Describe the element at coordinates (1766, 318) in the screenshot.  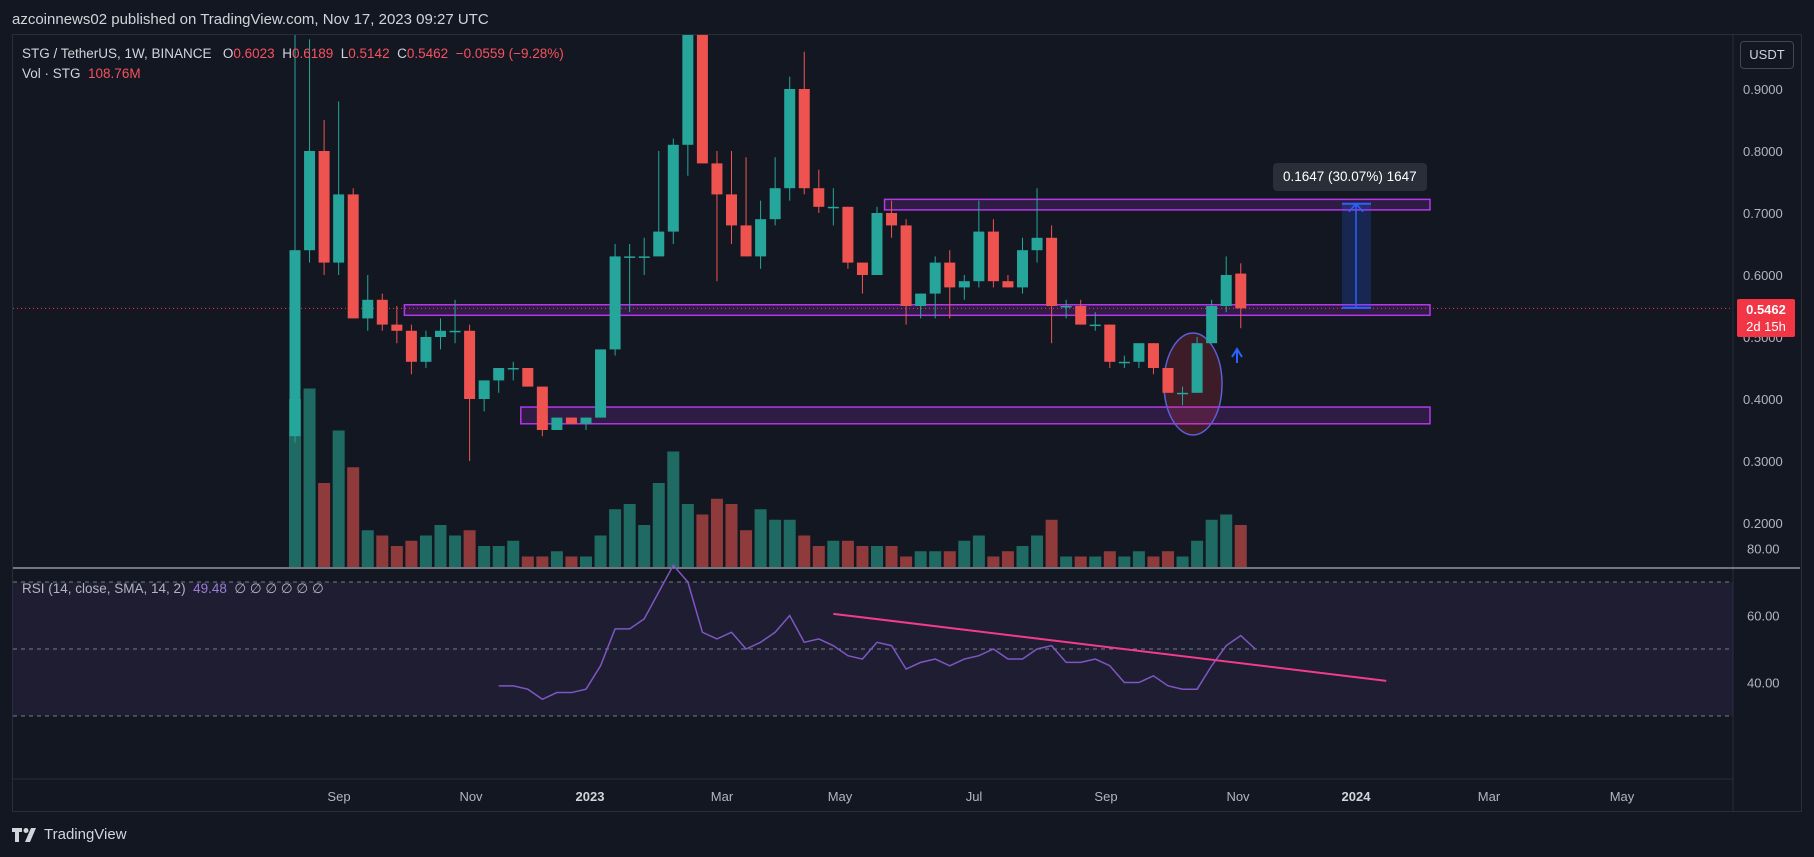
I see `last-price-tag: 0.5462 2d 15h` at that location.